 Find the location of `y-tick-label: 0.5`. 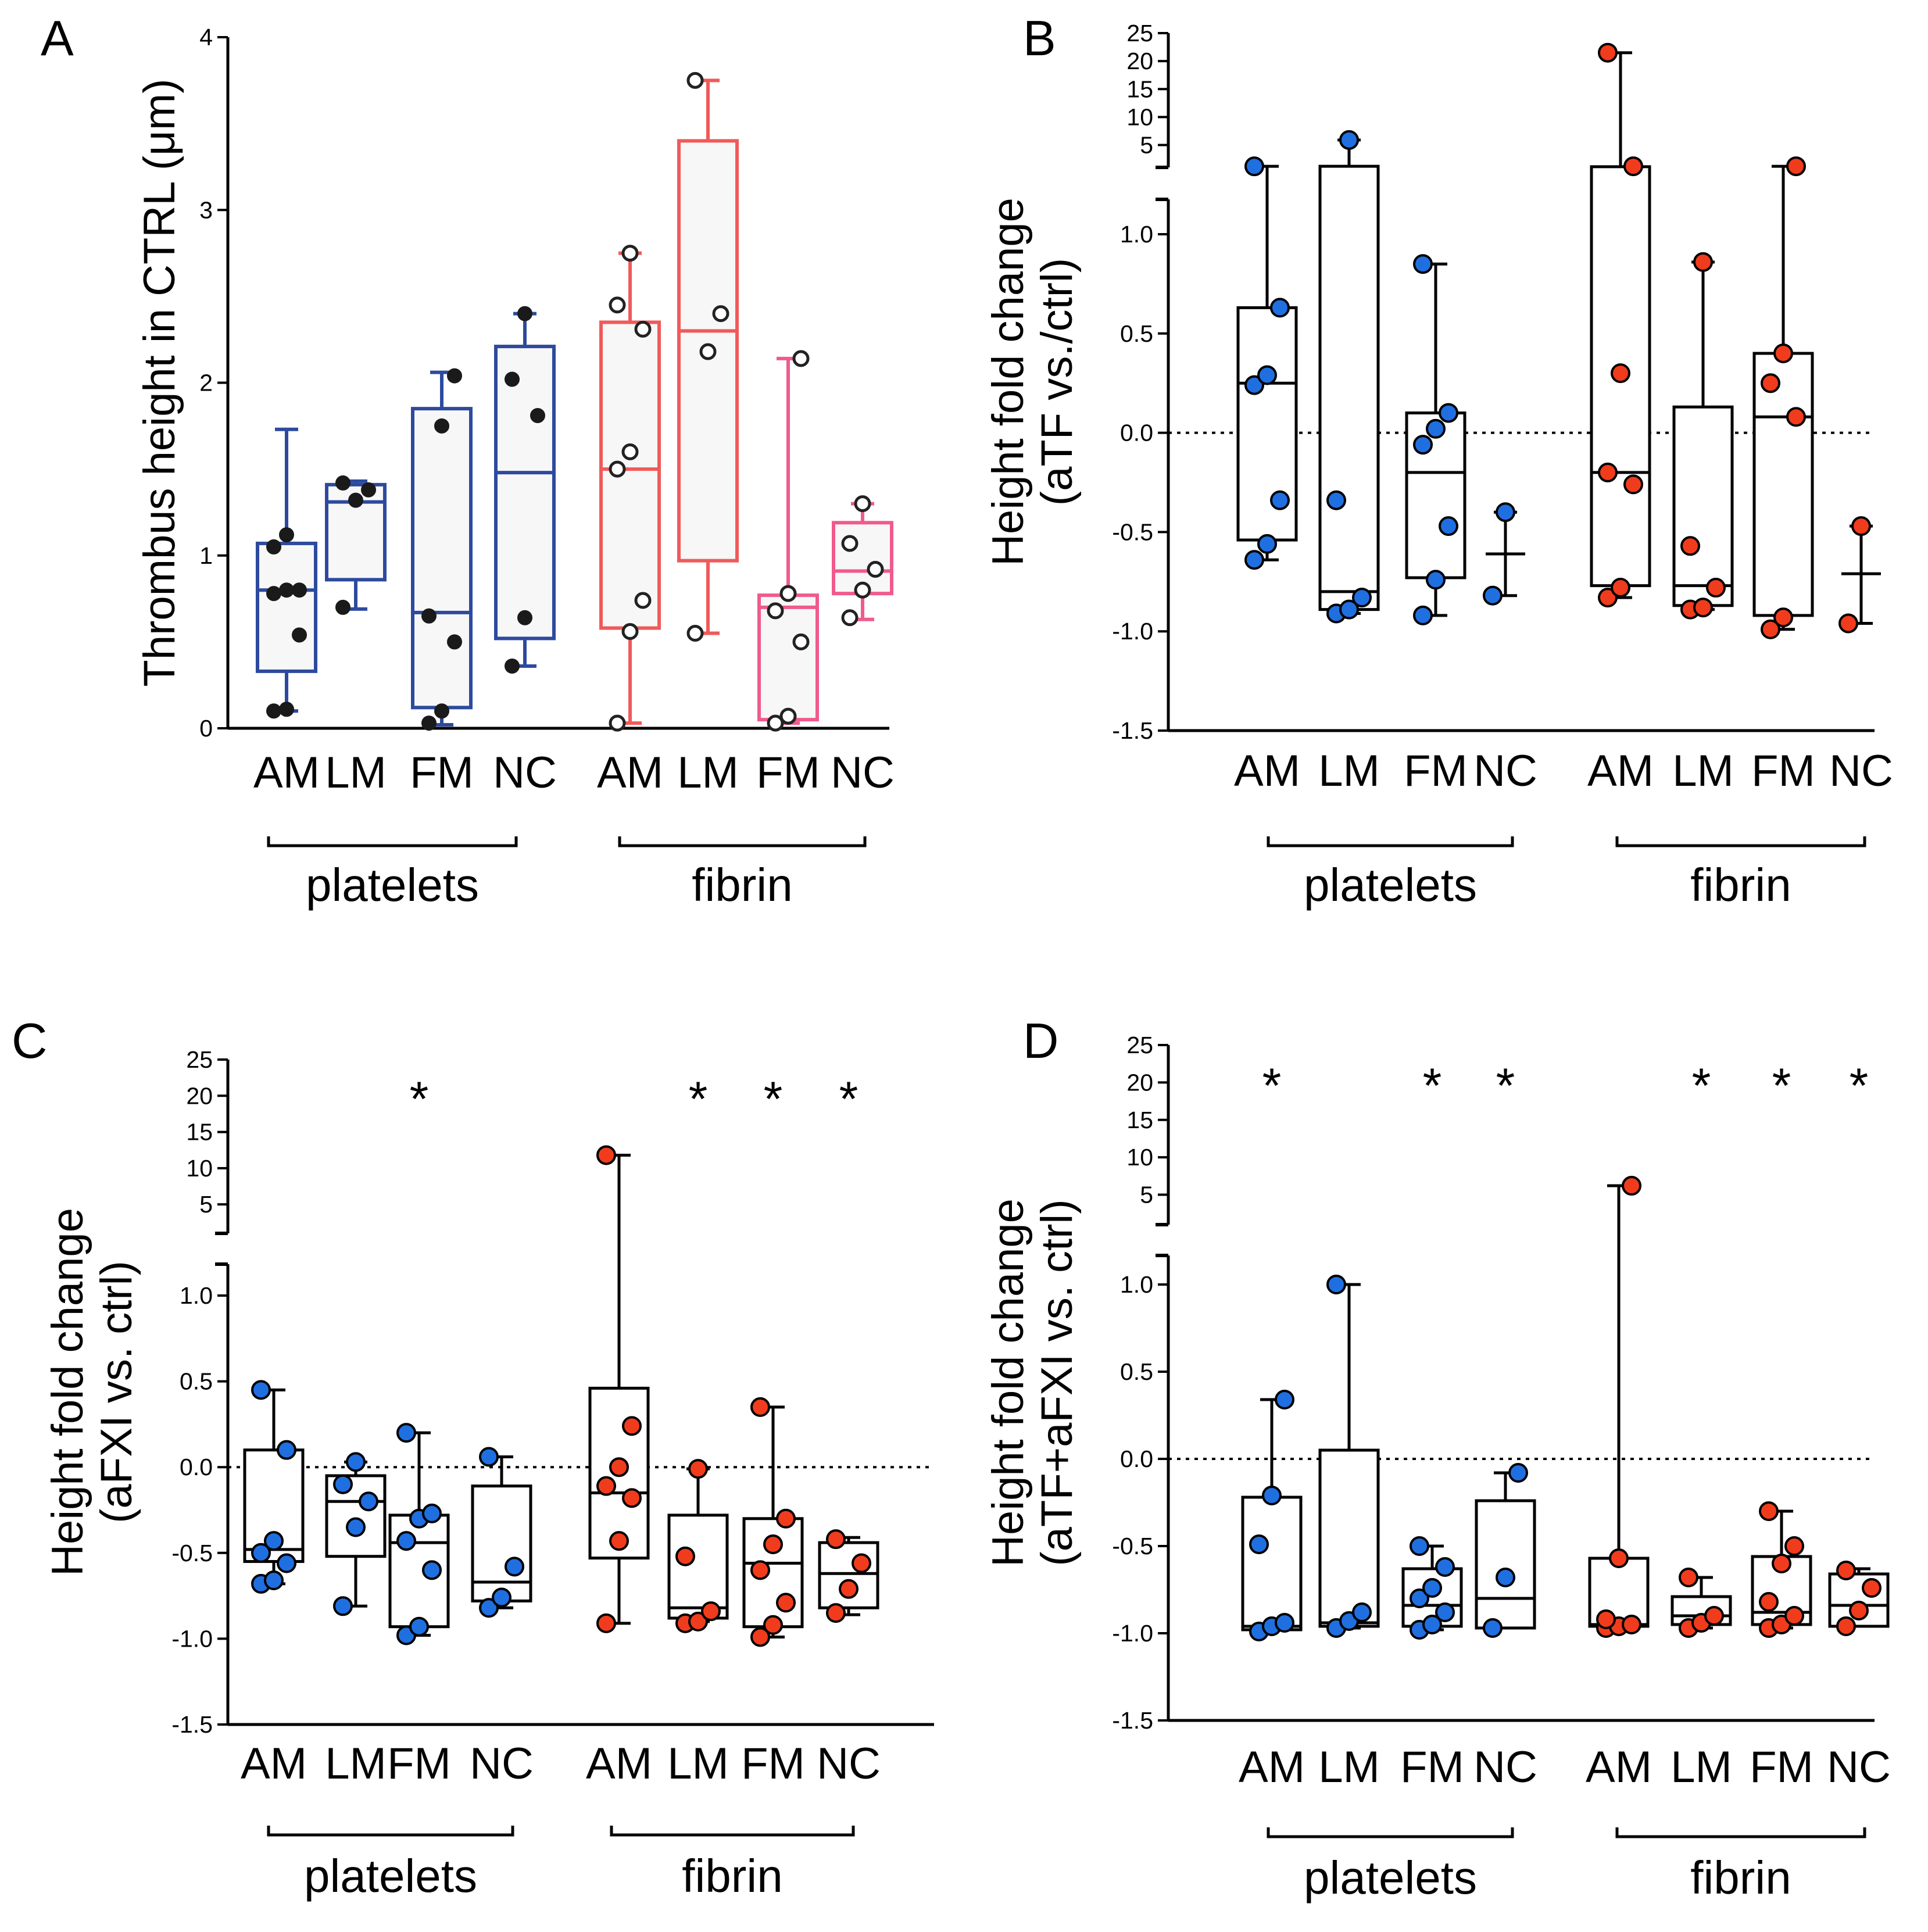

y-tick-label: 0.5 is located at coordinates (197, 1382).